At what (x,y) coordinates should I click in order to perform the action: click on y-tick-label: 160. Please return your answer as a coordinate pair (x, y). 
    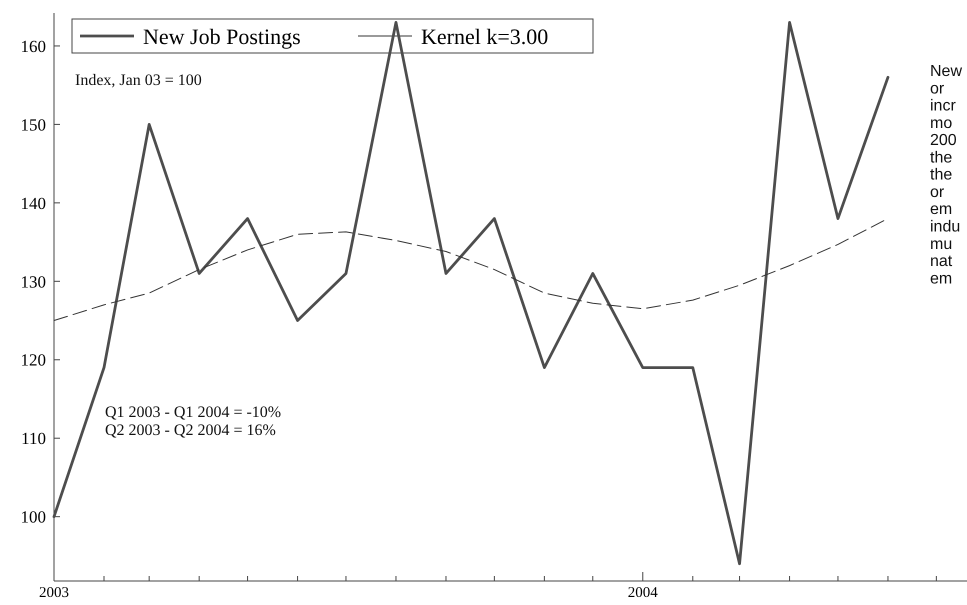
    Looking at the image, I should click on (33, 46).